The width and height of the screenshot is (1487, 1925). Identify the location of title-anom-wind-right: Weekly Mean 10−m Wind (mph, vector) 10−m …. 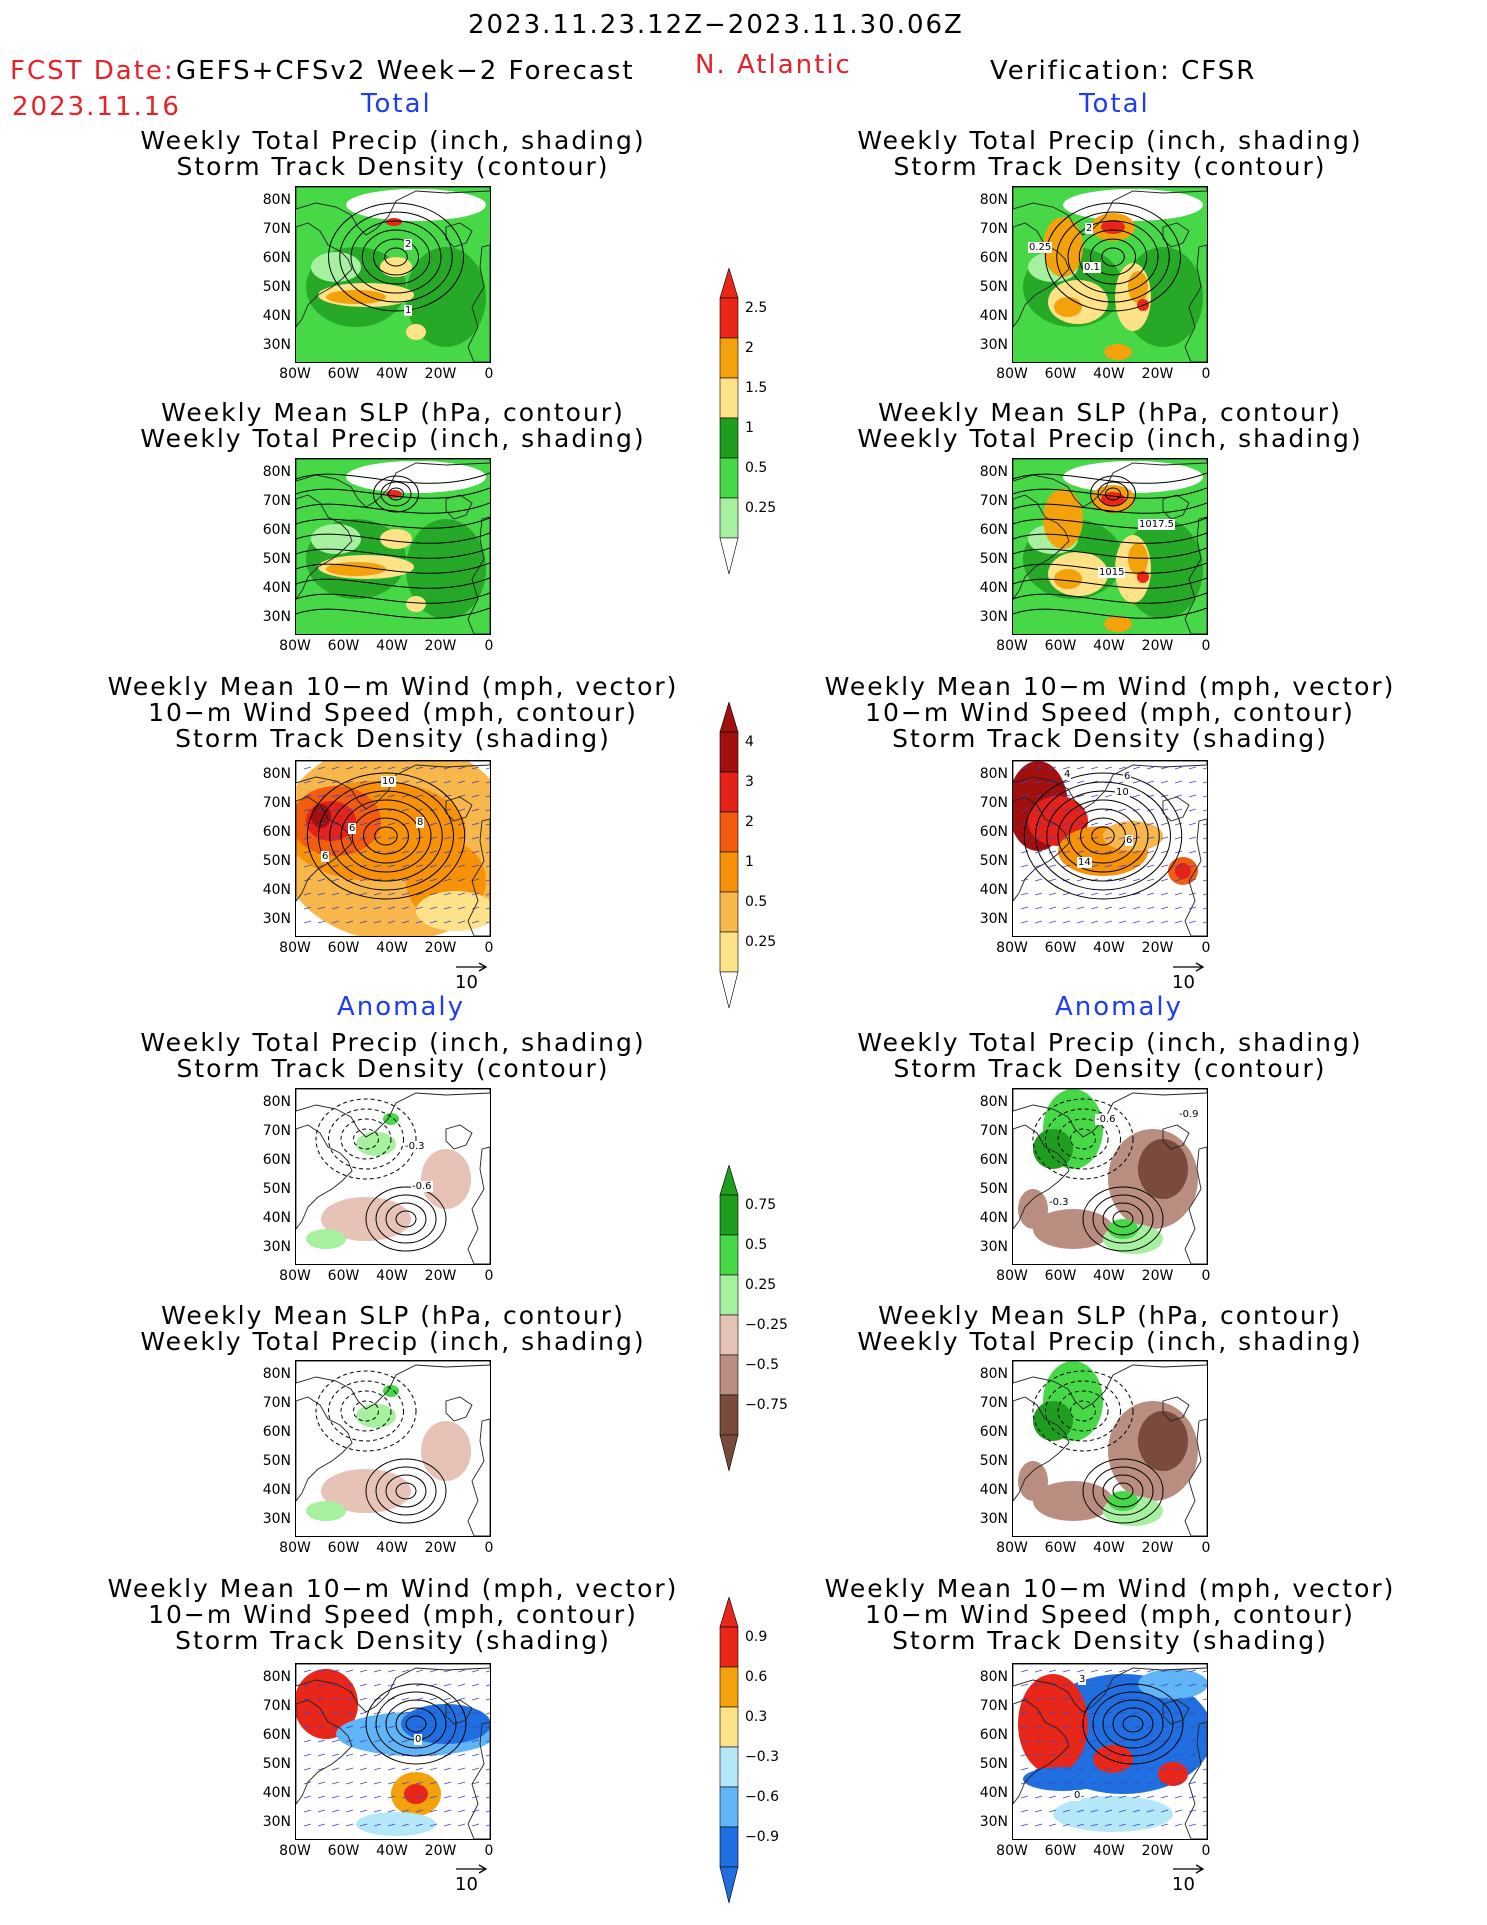
(1110, 1614).